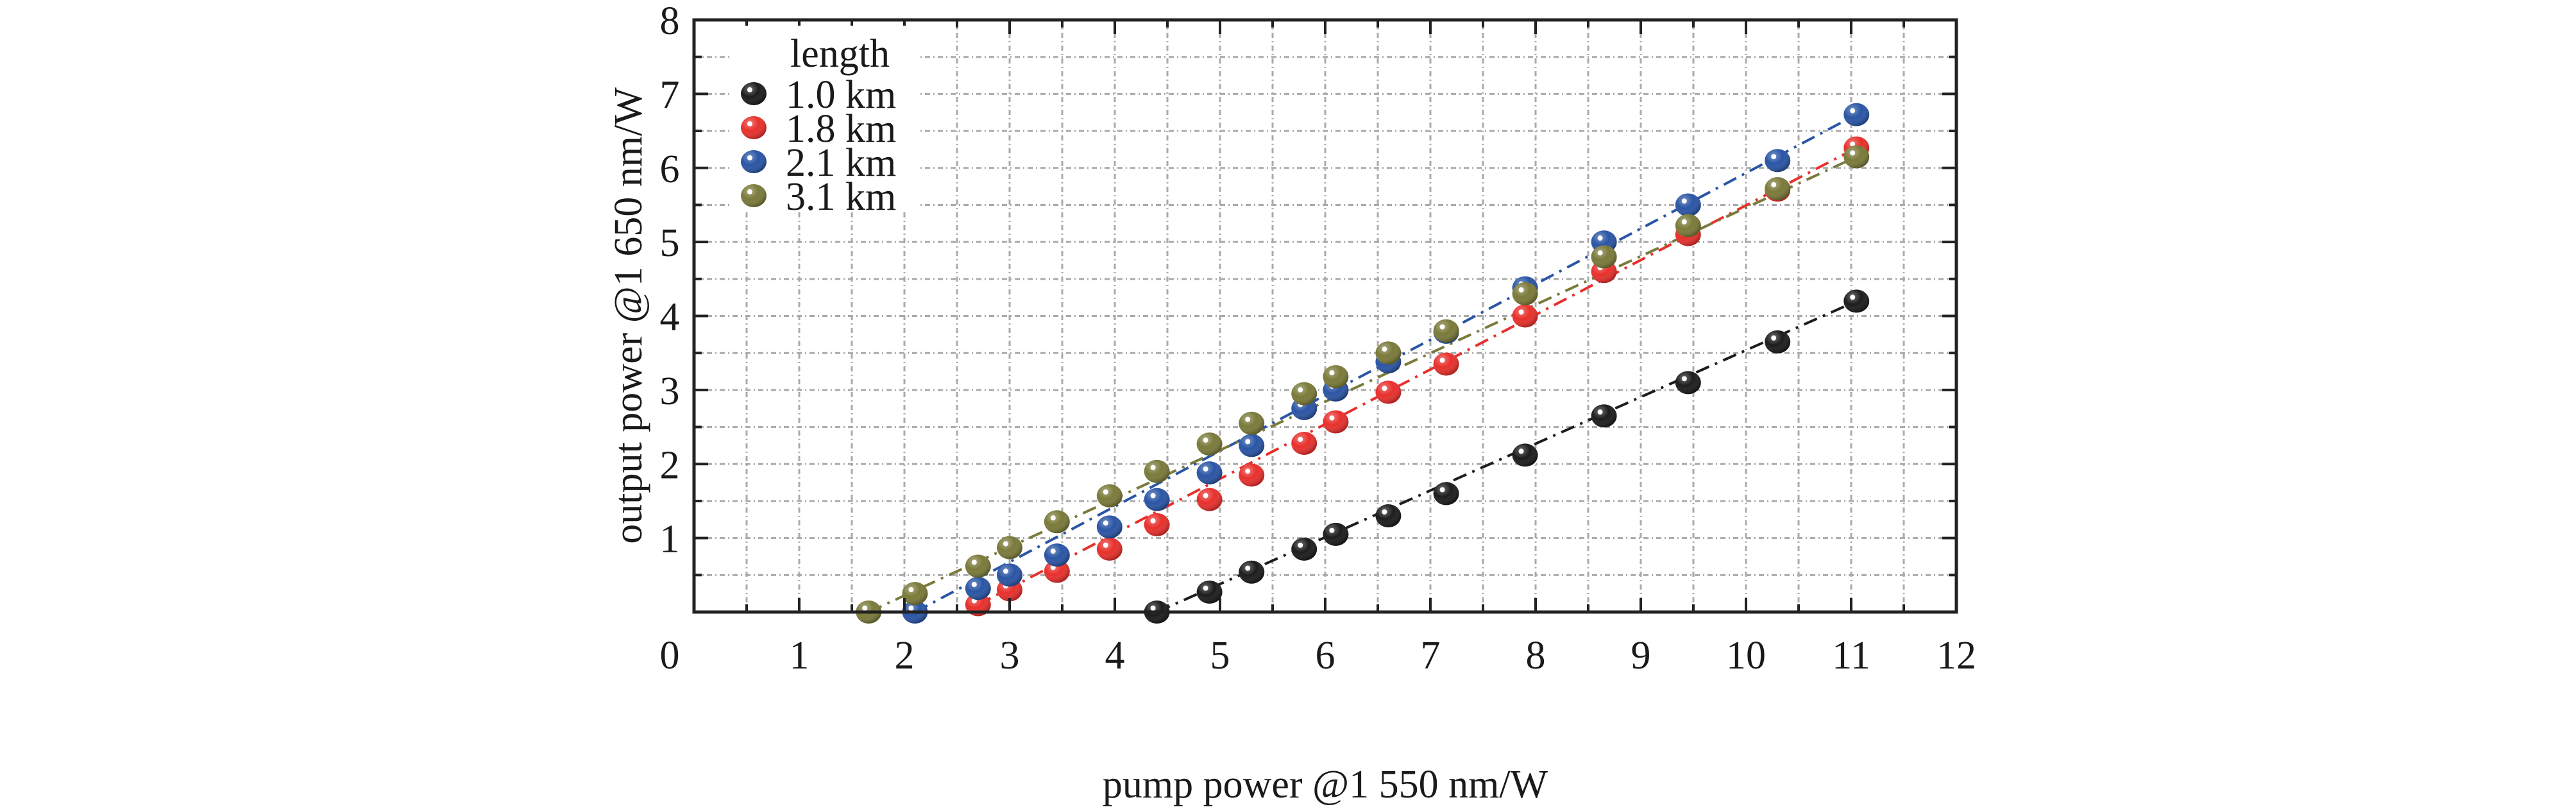 The image size is (2576, 809). What do you see at coordinates (1851, 655) in the screenshot?
I see `x-tick-label: 11` at bounding box center [1851, 655].